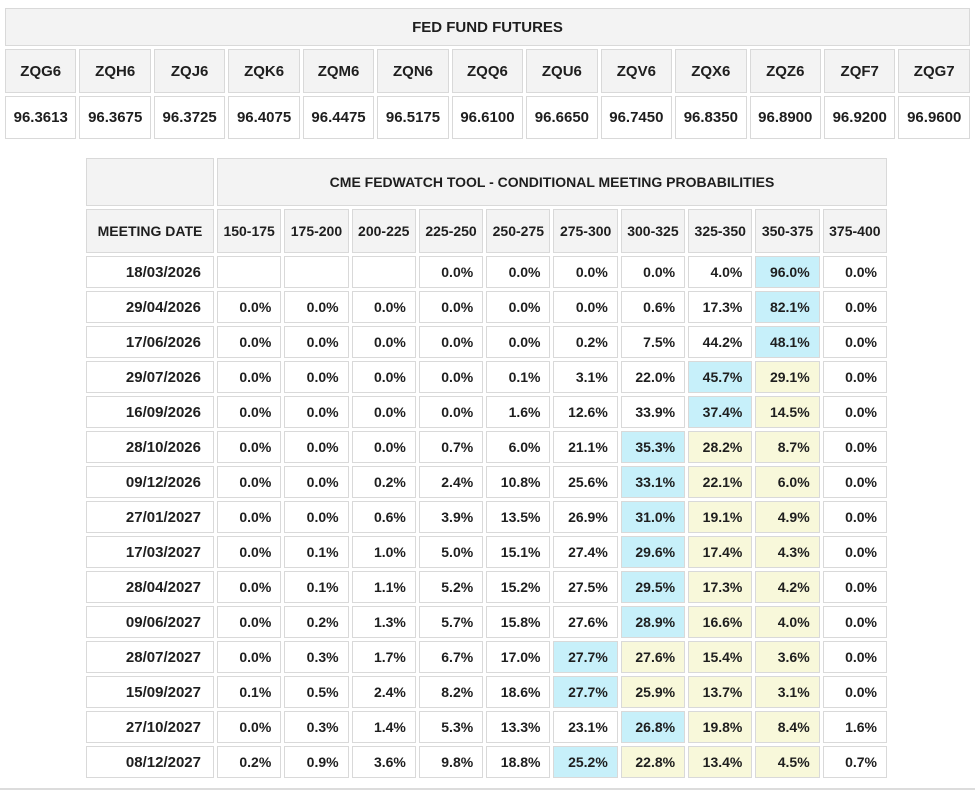 This screenshot has height=794, width=975. What do you see at coordinates (653, 342) in the screenshot?
I see `probability-cell: 7.5%` at bounding box center [653, 342].